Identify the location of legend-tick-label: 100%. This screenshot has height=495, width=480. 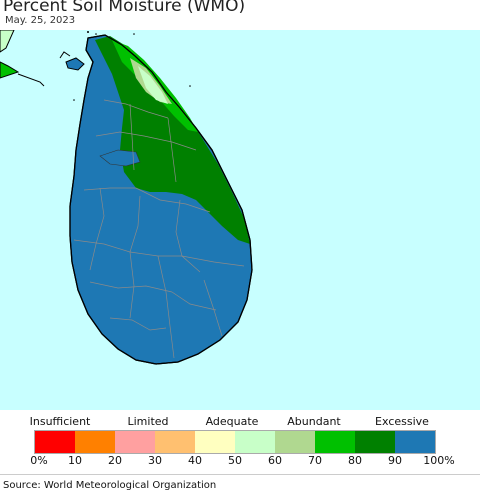
(439, 460).